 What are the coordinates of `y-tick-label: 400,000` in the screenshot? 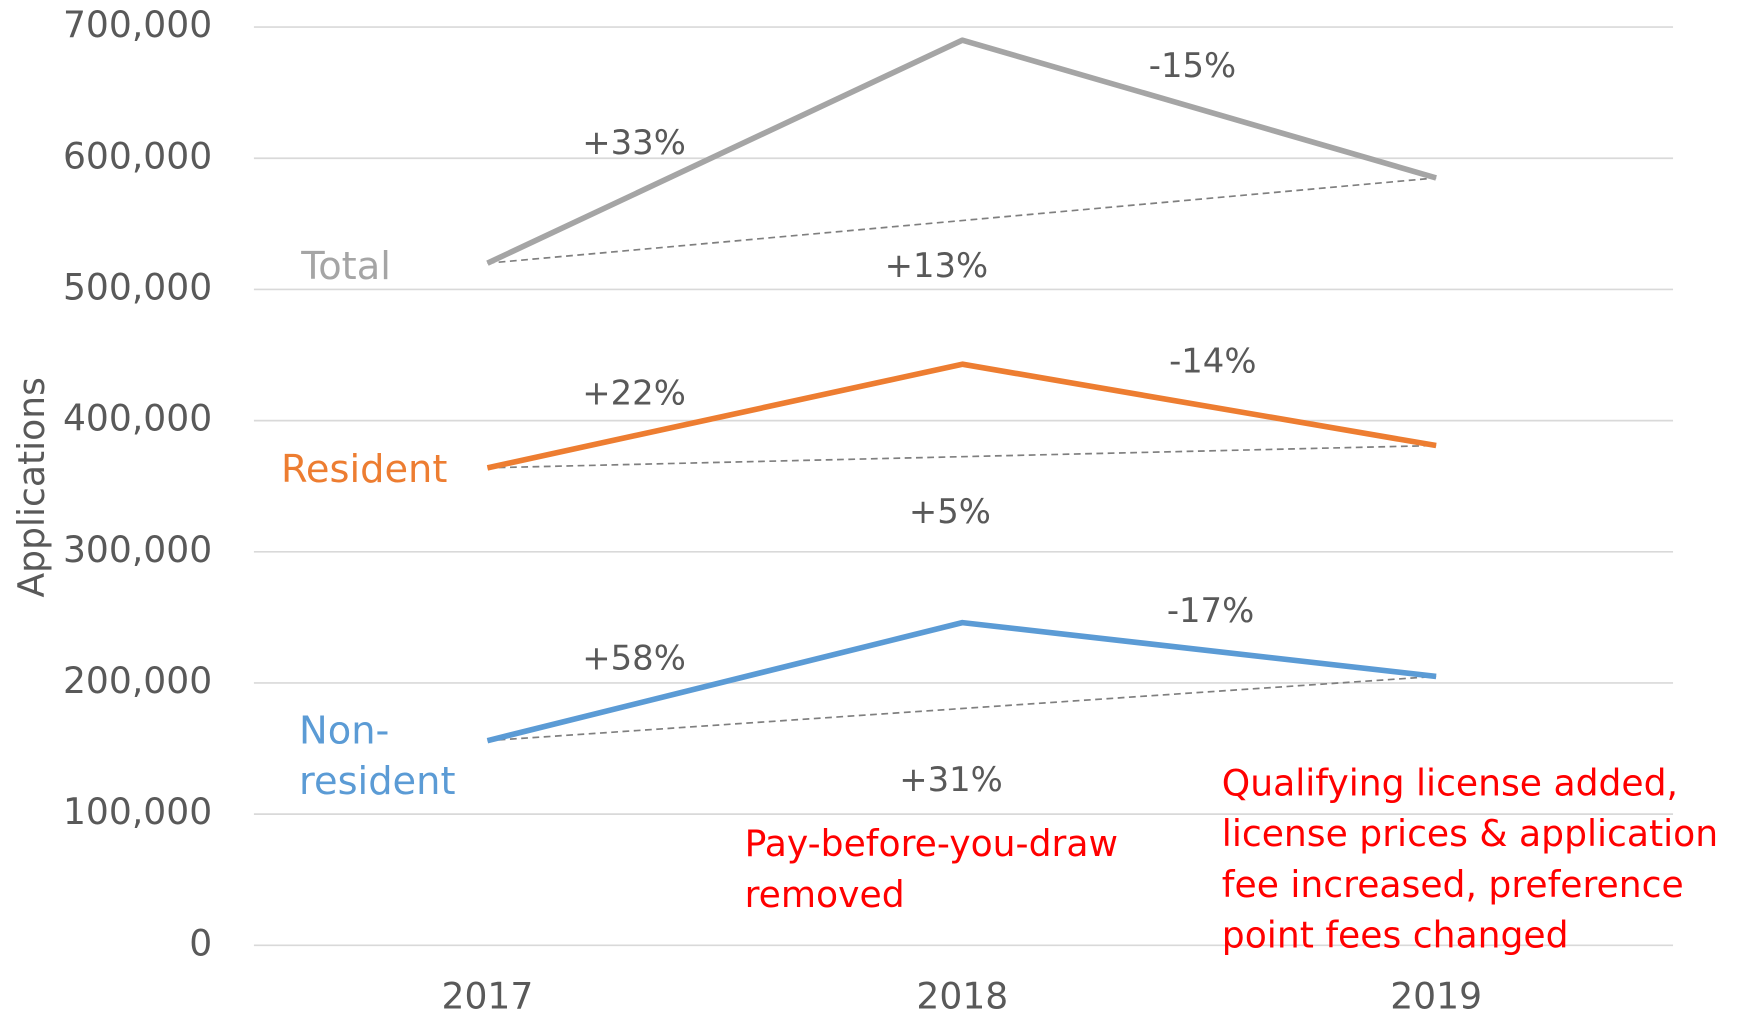 It's located at (137, 419).